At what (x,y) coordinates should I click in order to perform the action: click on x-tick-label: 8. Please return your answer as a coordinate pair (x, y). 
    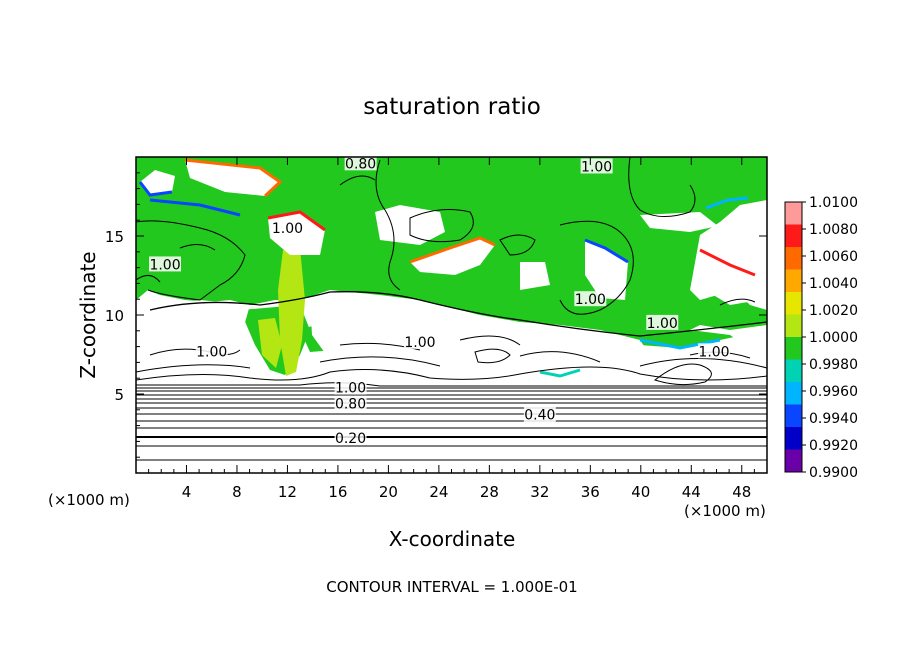
    Looking at the image, I should click on (237, 492).